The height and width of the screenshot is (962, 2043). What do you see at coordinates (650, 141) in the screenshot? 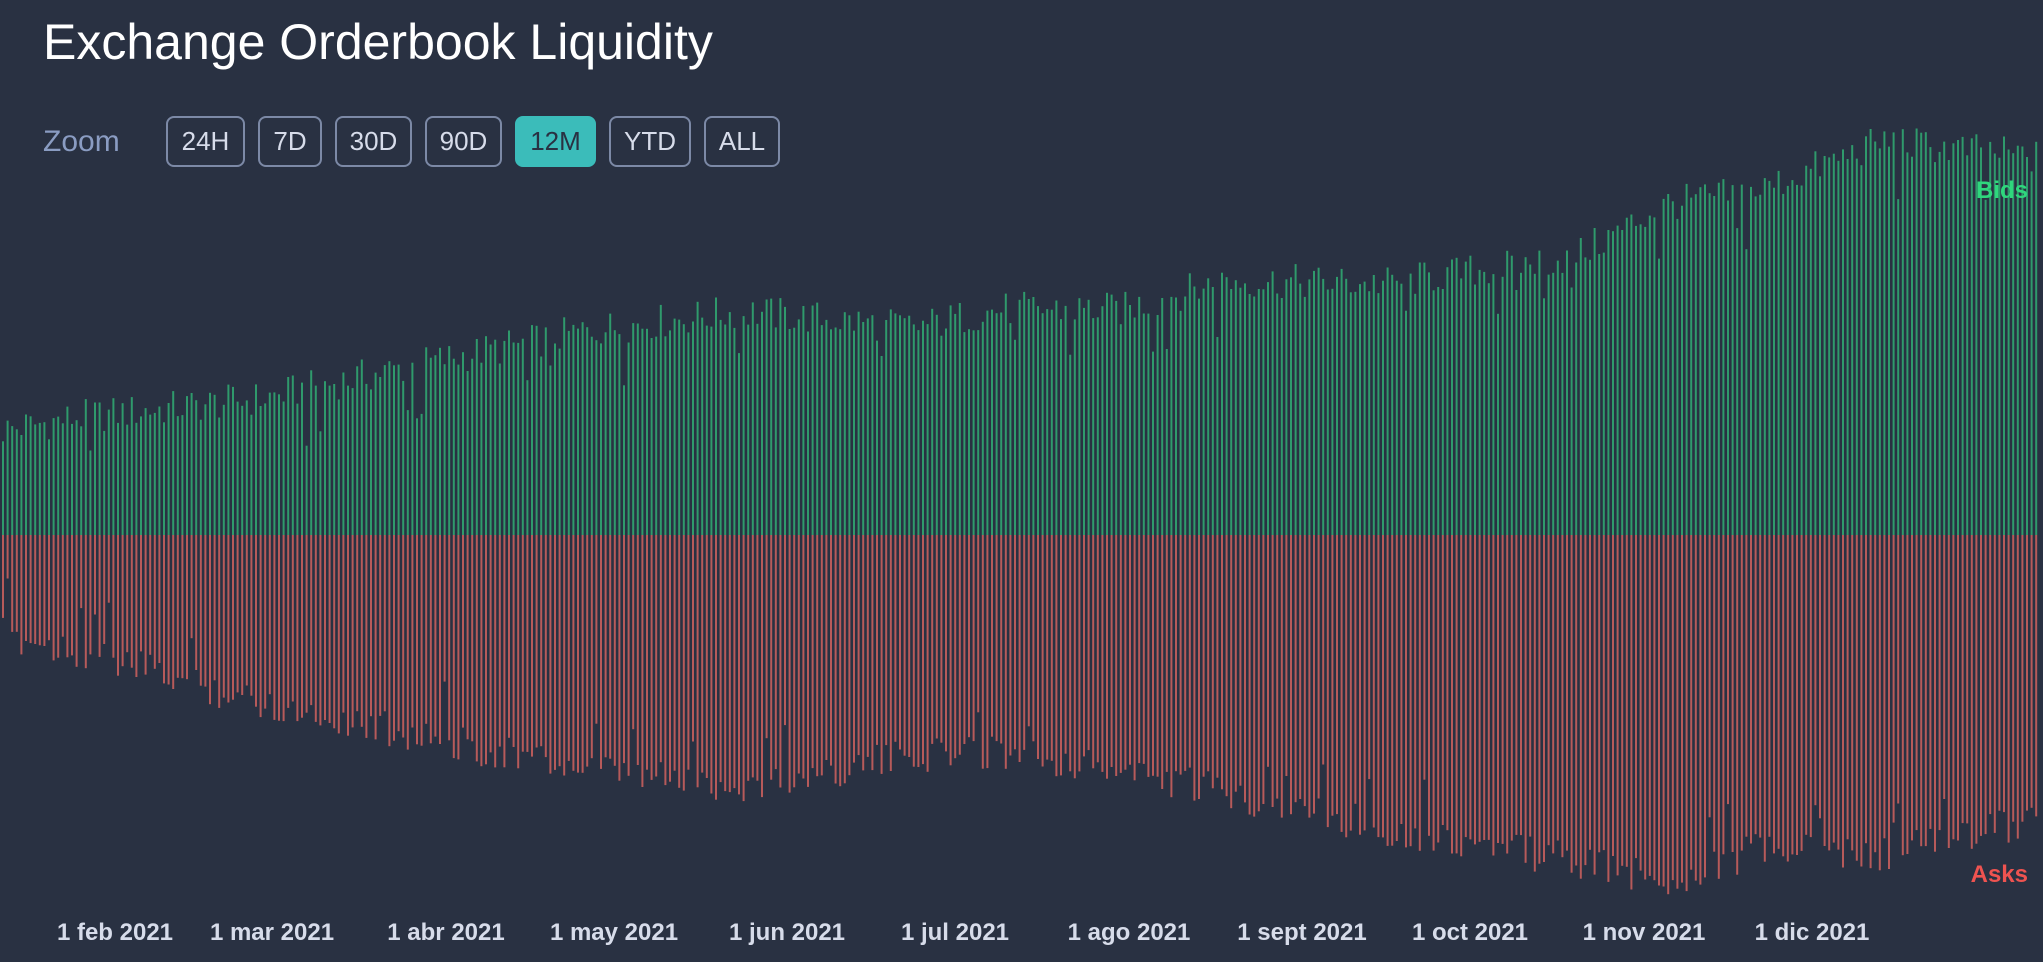
I see `zoom-ytd-button: YTD` at bounding box center [650, 141].